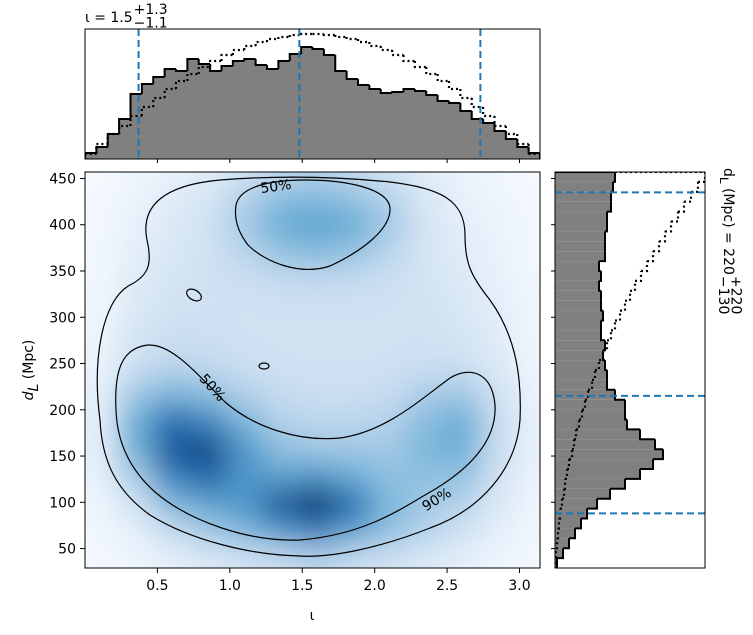 This screenshot has width=753, height=635. I want to click on y-tick-label: 400, so click(62, 226).